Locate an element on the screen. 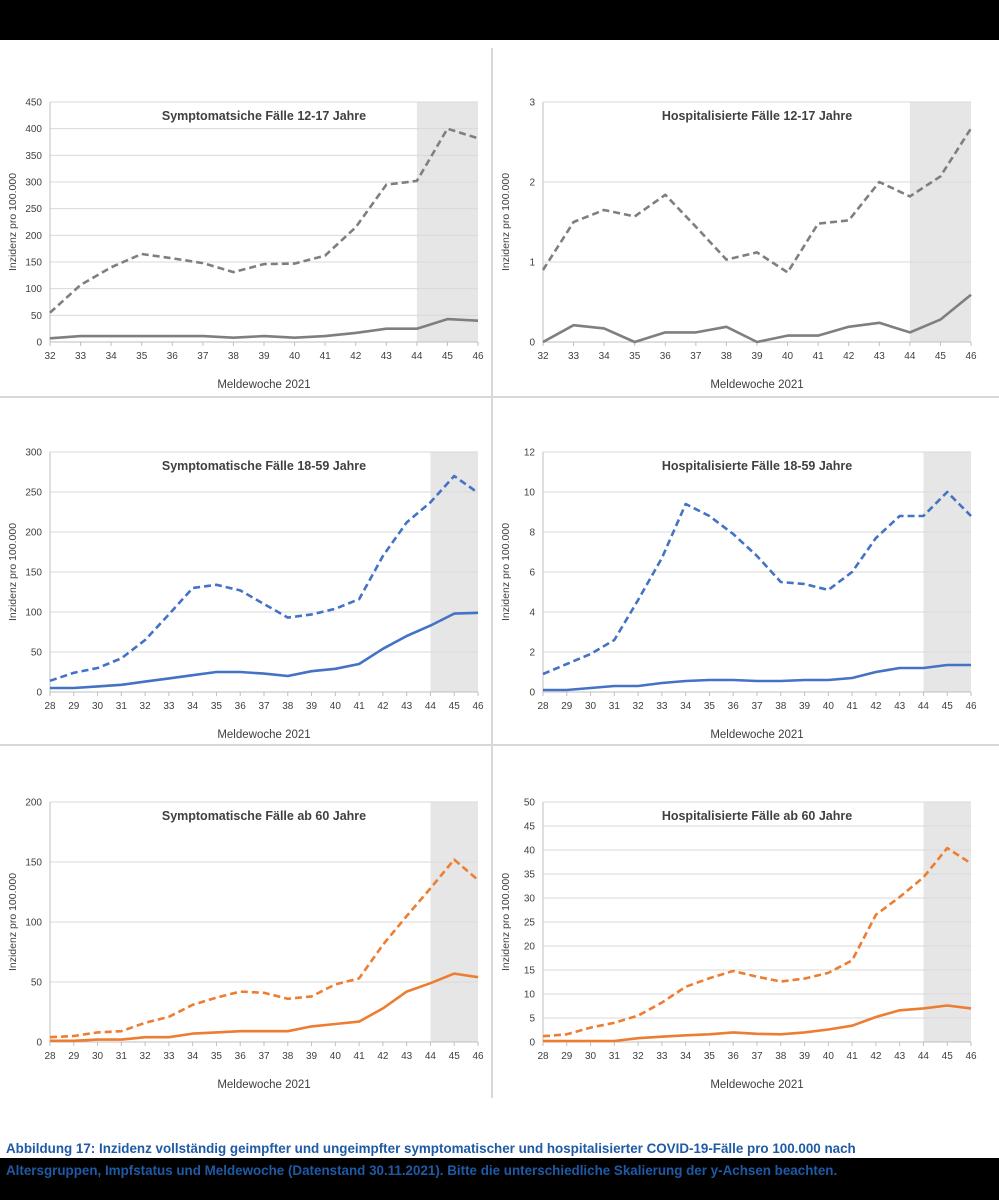 The width and height of the screenshot is (999, 1200). y-tick-label: 35 is located at coordinates (530, 875).